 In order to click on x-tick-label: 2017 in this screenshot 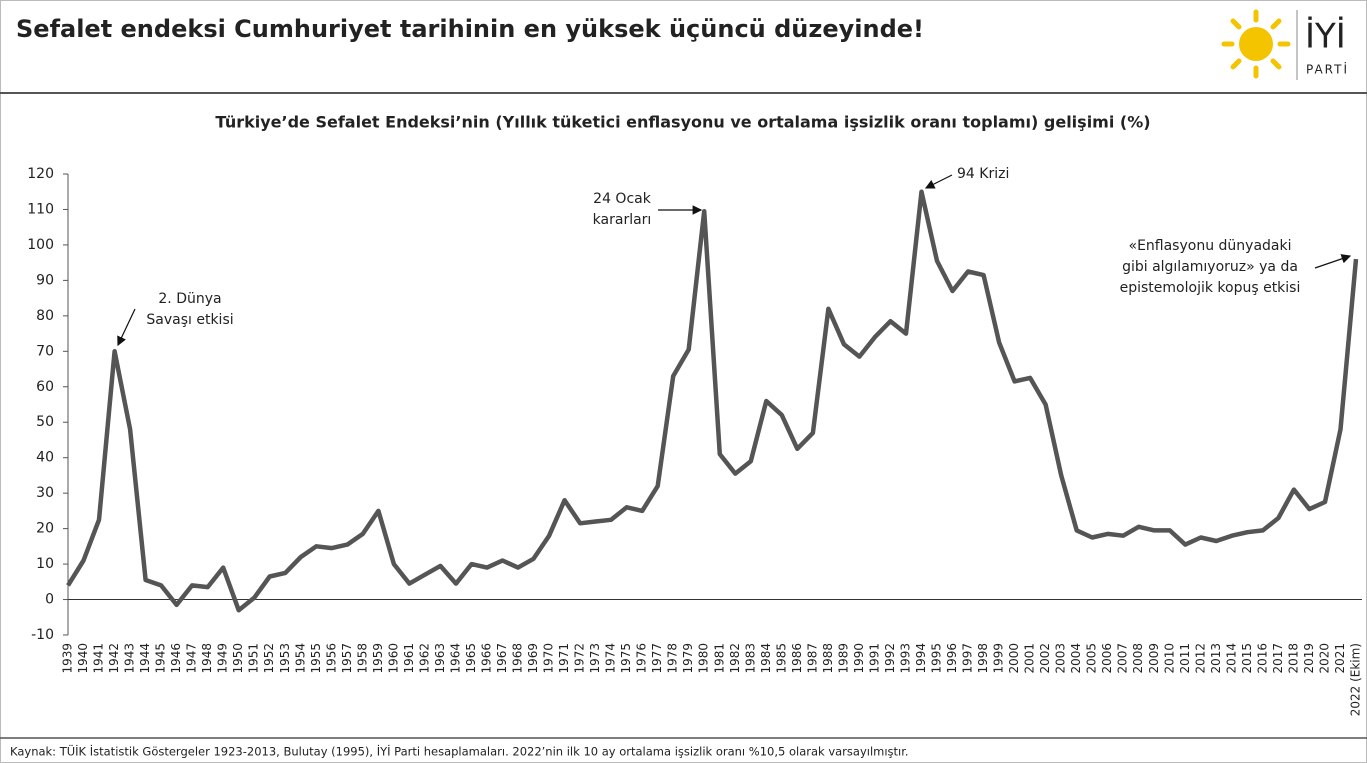, I will do `click(1278, 658)`.